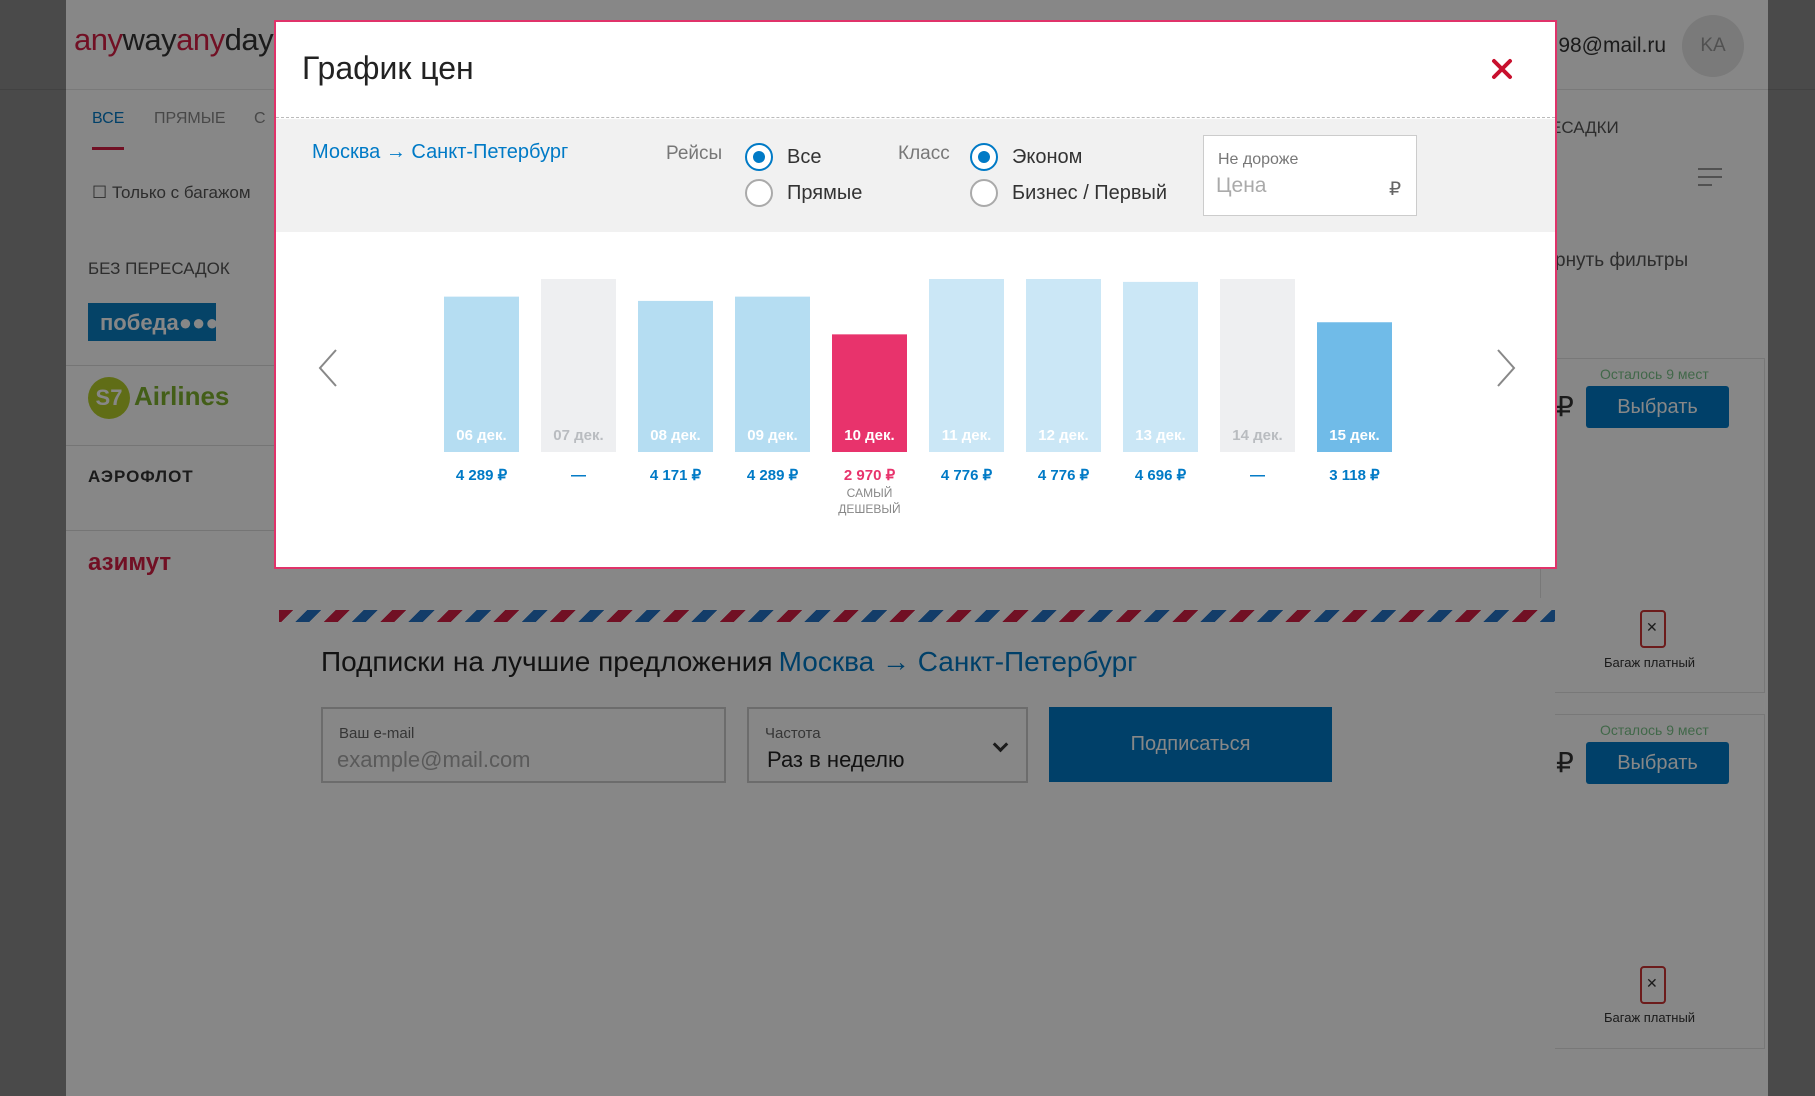 This screenshot has height=1096, width=1815. Describe the element at coordinates (1258, 159) in the screenshot. I see `max-price-label: Не дороже` at that location.